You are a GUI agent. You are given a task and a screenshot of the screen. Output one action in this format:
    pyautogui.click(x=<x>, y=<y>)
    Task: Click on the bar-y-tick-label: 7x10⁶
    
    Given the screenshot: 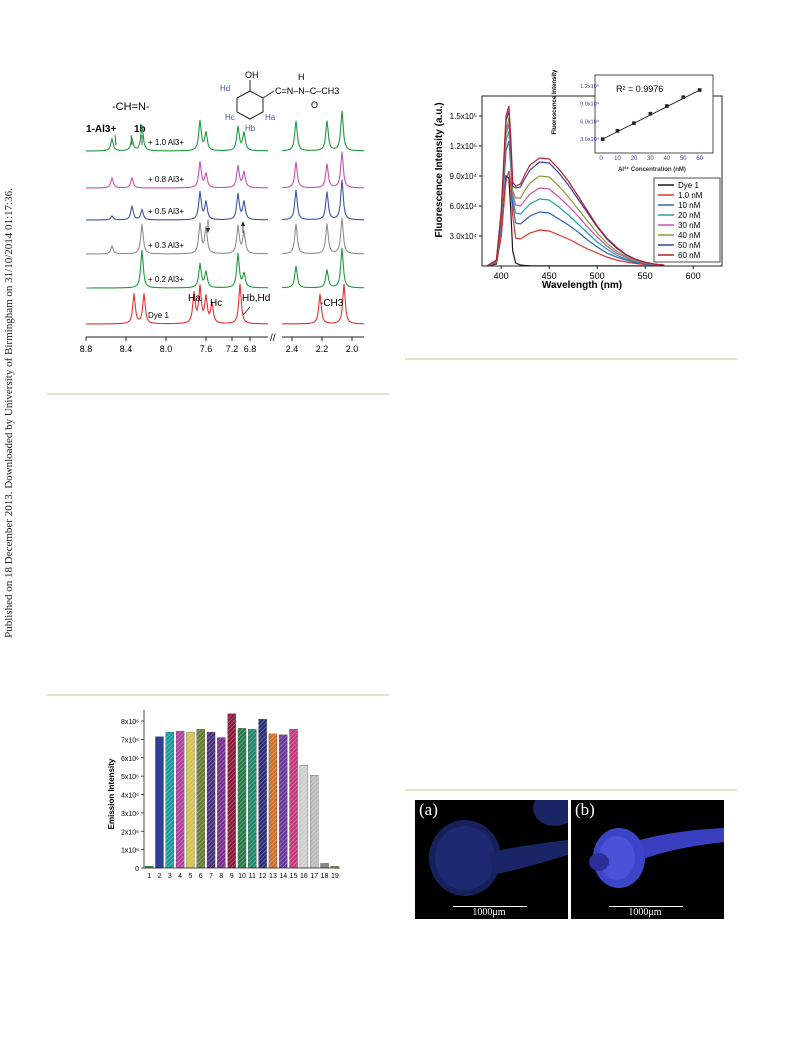 What is the action you would take?
    pyautogui.click(x=130, y=740)
    